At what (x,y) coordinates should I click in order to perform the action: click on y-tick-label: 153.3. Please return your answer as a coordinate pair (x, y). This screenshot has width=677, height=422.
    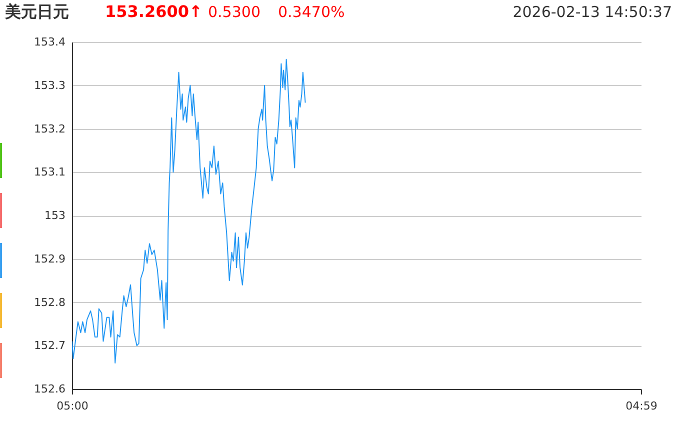
    Looking at the image, I should click on (50, 85).